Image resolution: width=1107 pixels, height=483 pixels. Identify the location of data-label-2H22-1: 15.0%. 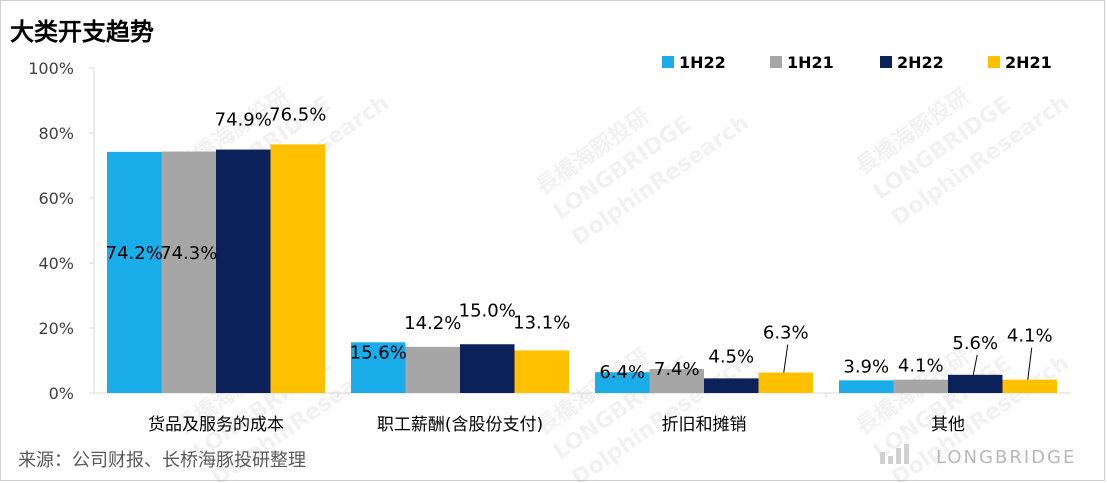
(487, 310).